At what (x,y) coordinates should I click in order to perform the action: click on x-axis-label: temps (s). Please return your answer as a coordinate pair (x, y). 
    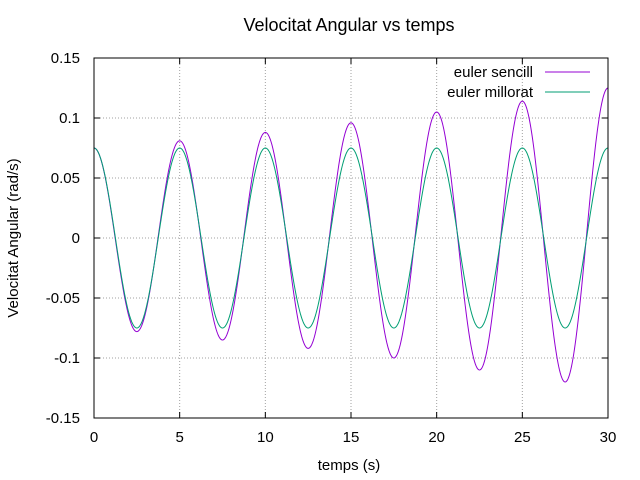
    Looking at the image, I should click on (349, 465).